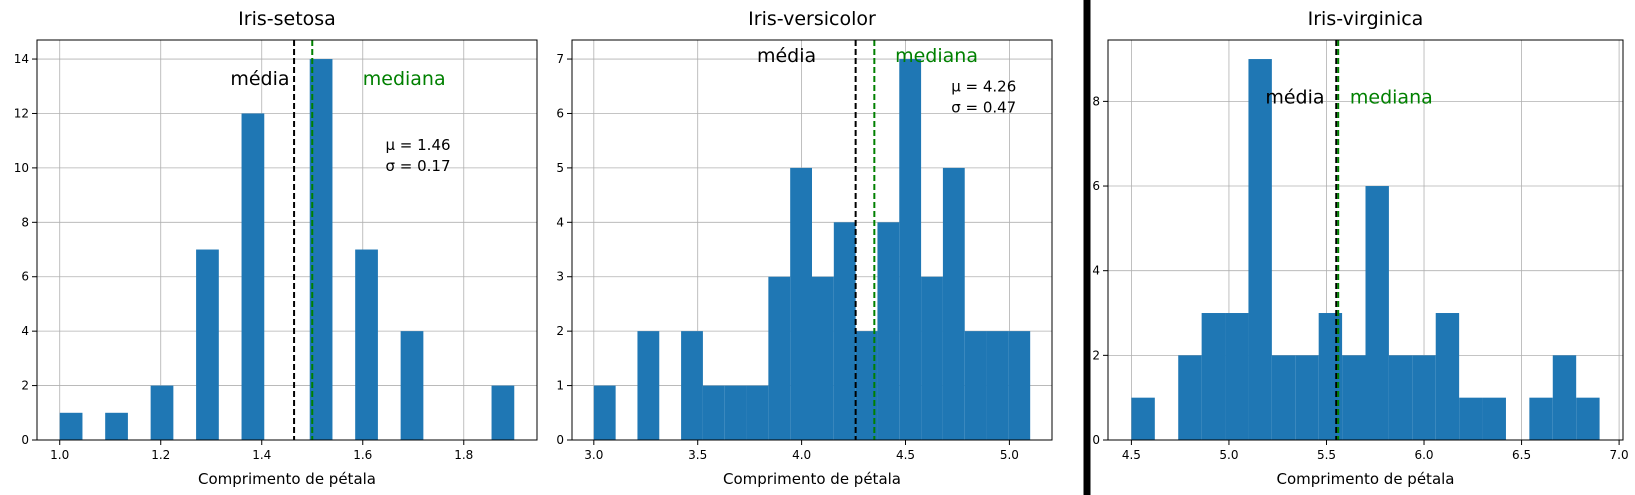  Describe the element at coordinates (463, 455) in the screenshot. I see `x-tick-label: 1.8` at that location.